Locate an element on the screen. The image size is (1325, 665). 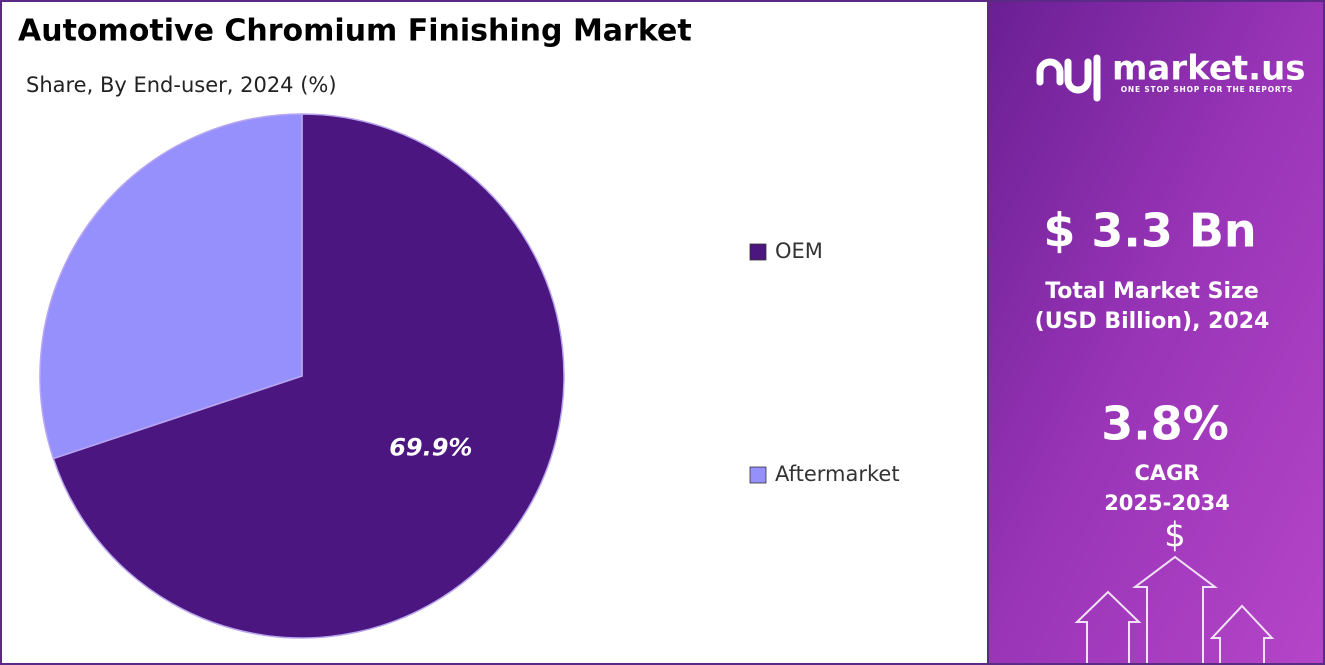
value-label: 69.9% is located at coordinates (430, 447).